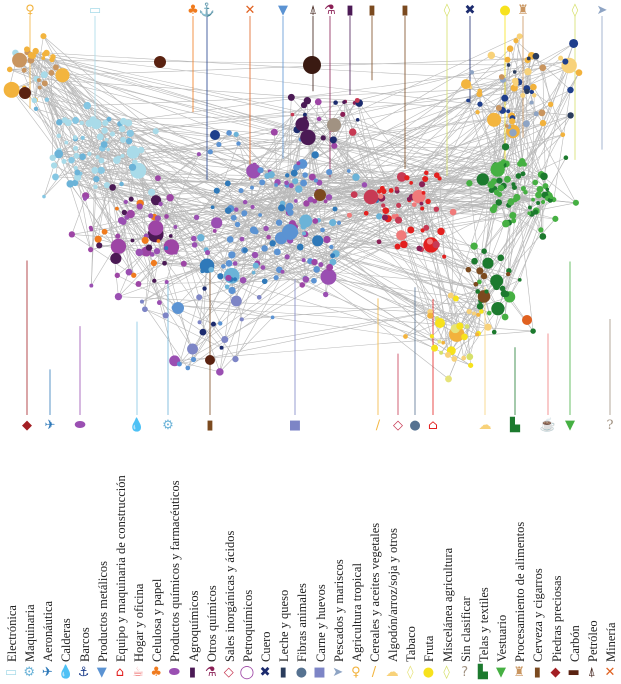 This screenshot has width=621, height=684. What do you see at coordinates (556, 618) in the screenshot?
I see `legend-label: Piedras preciosas` at bounding box center [556, 618].